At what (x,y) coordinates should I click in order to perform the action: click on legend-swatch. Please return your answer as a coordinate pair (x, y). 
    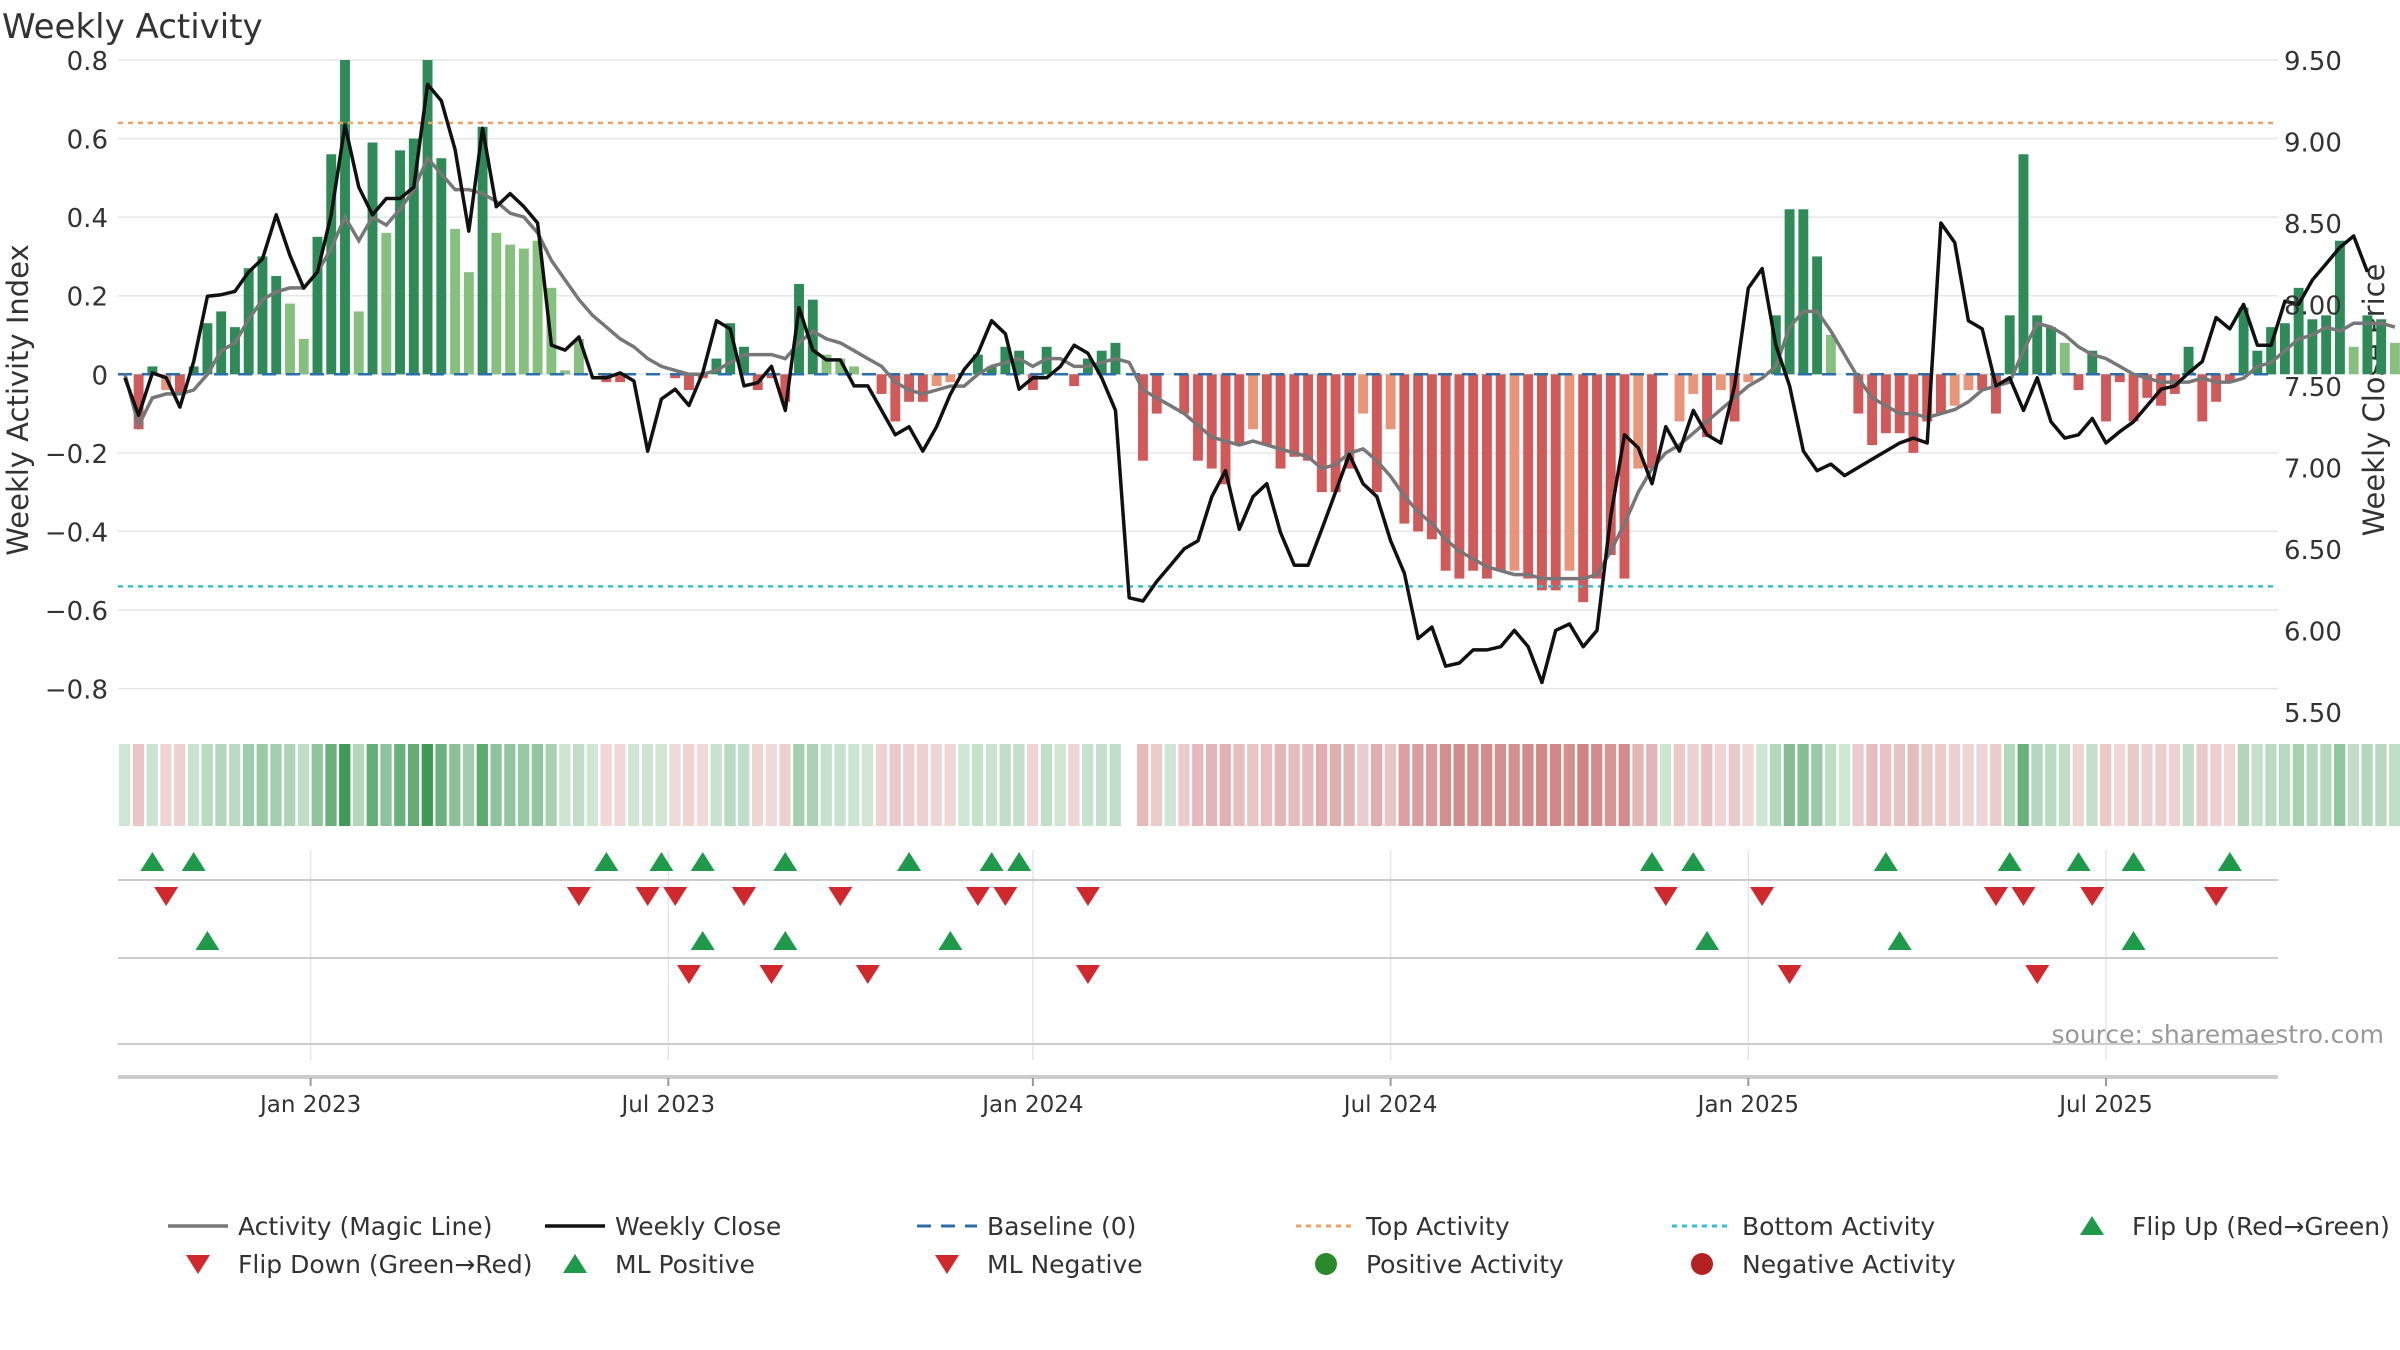
    Looking at the image, I should click on (1326, 1264).